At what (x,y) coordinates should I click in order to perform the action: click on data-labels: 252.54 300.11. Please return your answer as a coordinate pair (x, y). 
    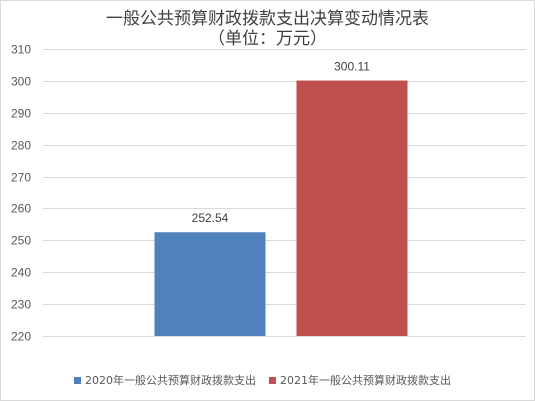
    Looking at the image, I should click on (281, 143).